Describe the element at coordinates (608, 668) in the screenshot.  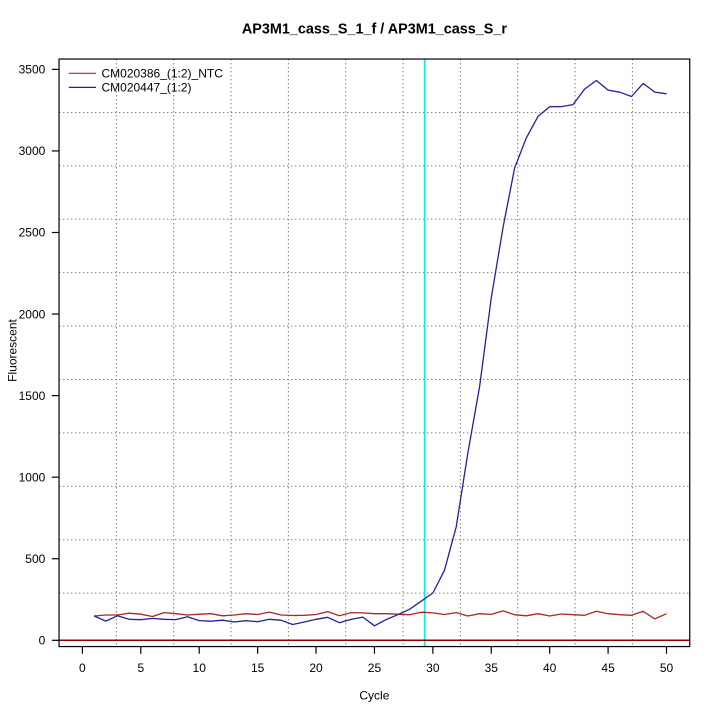
I see `svg-text: 45` at that location.